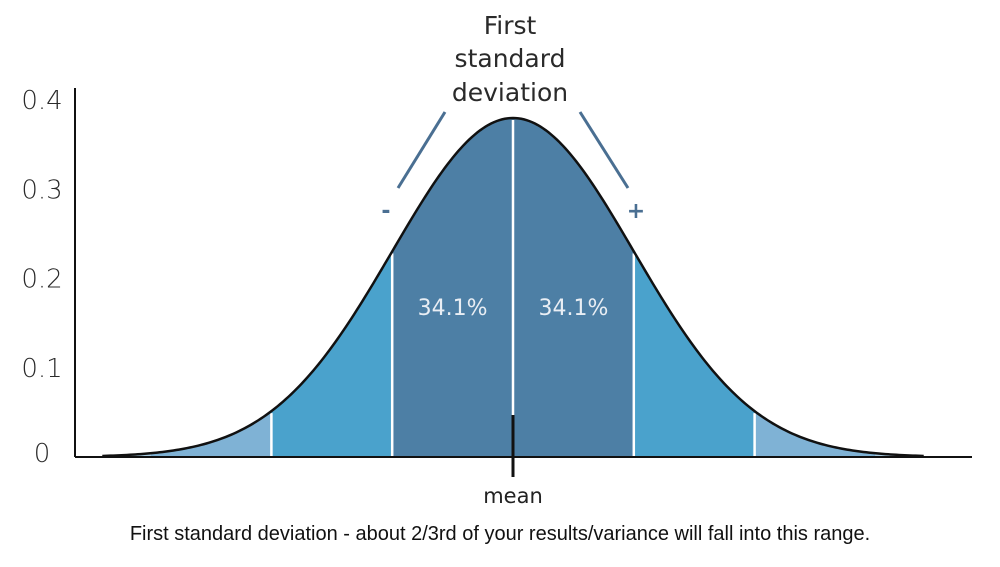 The height and width of the screenshot is (567, 1000). I want to click on y-tick-label-2: 0.2, so click(41, 280).